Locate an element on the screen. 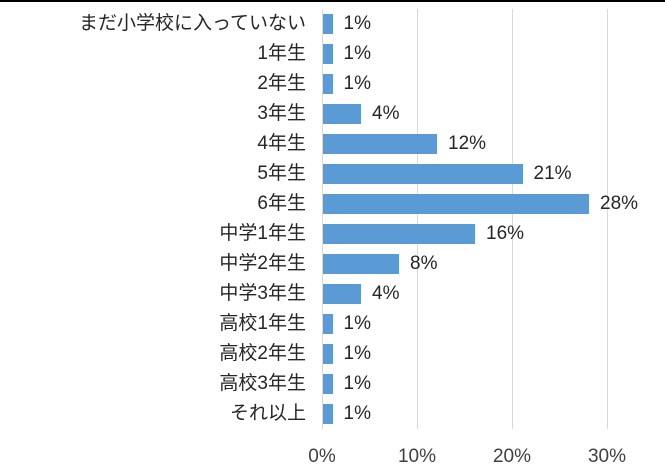 This screenshot has height=469, width=665. value-label: 21% is located at coordinates (552, 173).